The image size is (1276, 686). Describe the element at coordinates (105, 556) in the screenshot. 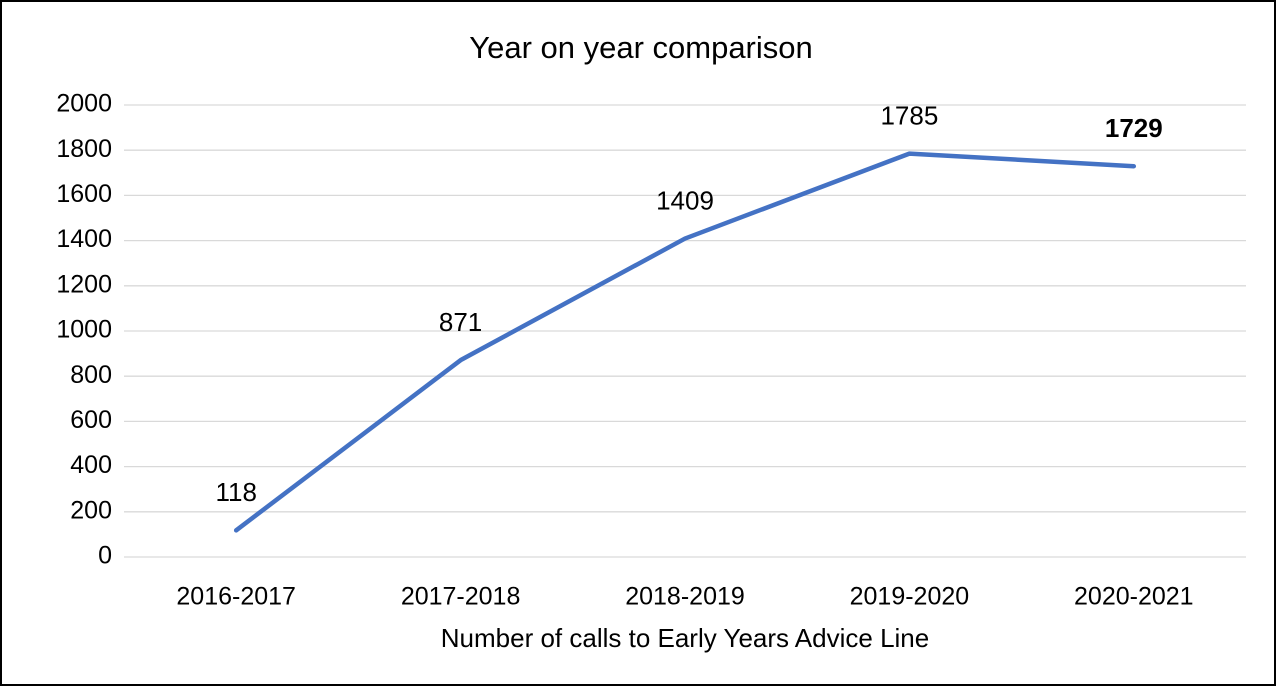

I see `y-tick-label: 0` at that location.